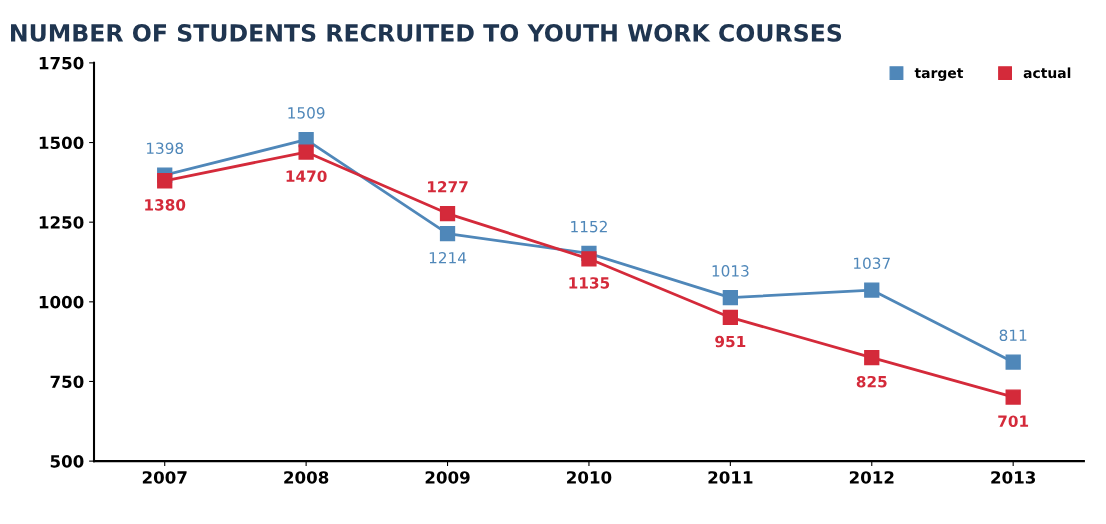 The image size is (1106, 524). What do you see at coordinates (67, 461) in the screenshot?
I see `y-tick-label: 500` at bounding box center [67, 461].